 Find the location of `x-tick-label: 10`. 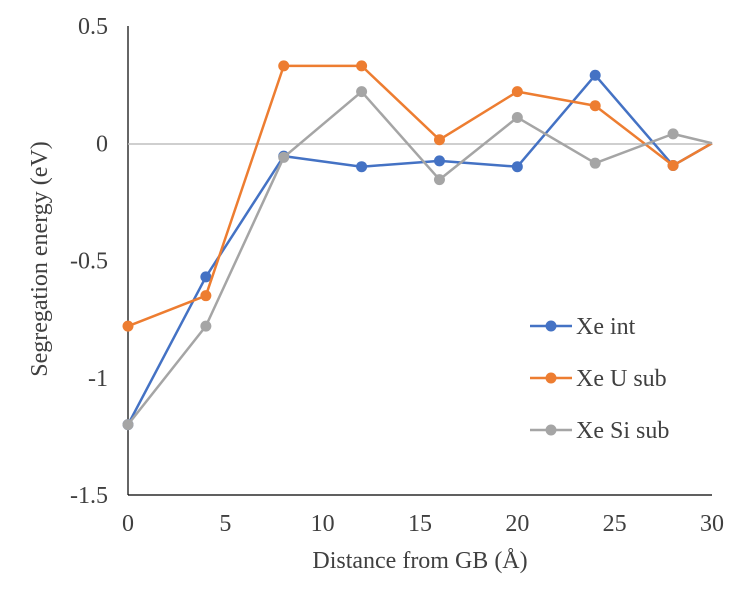

x-tick-label: 10 is located at coordinates (323, 524).